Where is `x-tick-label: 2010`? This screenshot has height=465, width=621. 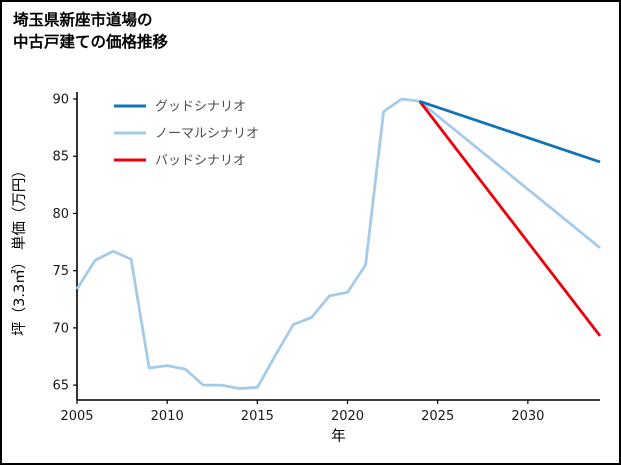
x-tick-label: 2010 is located at coordinates (167, 416).